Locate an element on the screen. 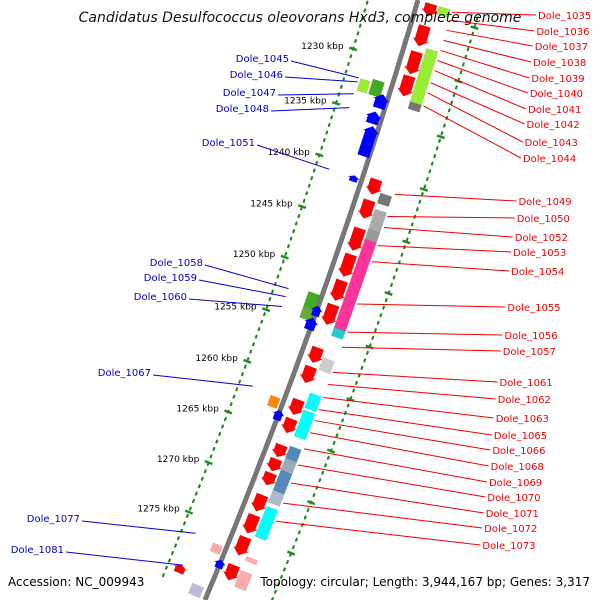 This screenshot has height=600, width=600. gene-label-dole-1047: Dole_1047 is located at coordinates (249, 93).